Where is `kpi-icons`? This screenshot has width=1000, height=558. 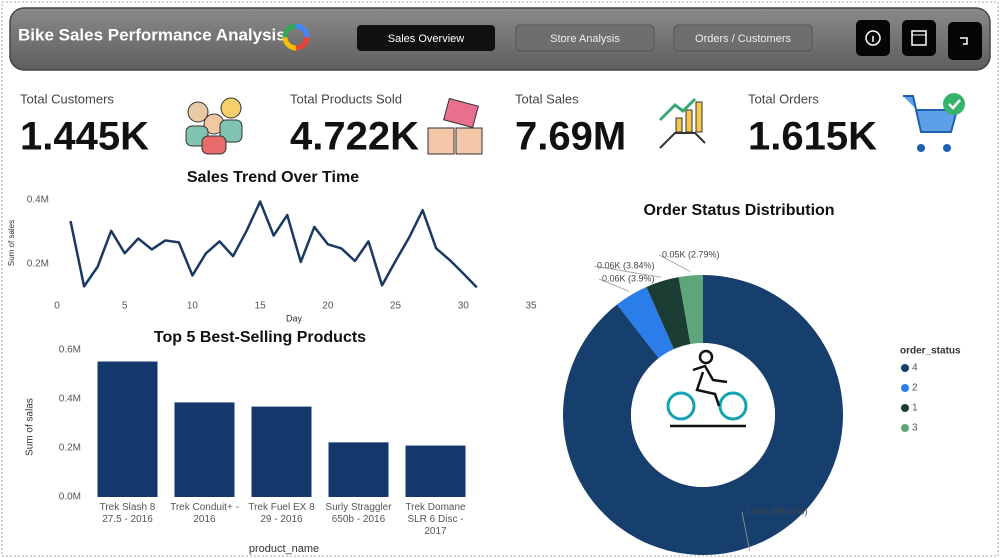 kpi-icons is located at coordinates (575, 124).